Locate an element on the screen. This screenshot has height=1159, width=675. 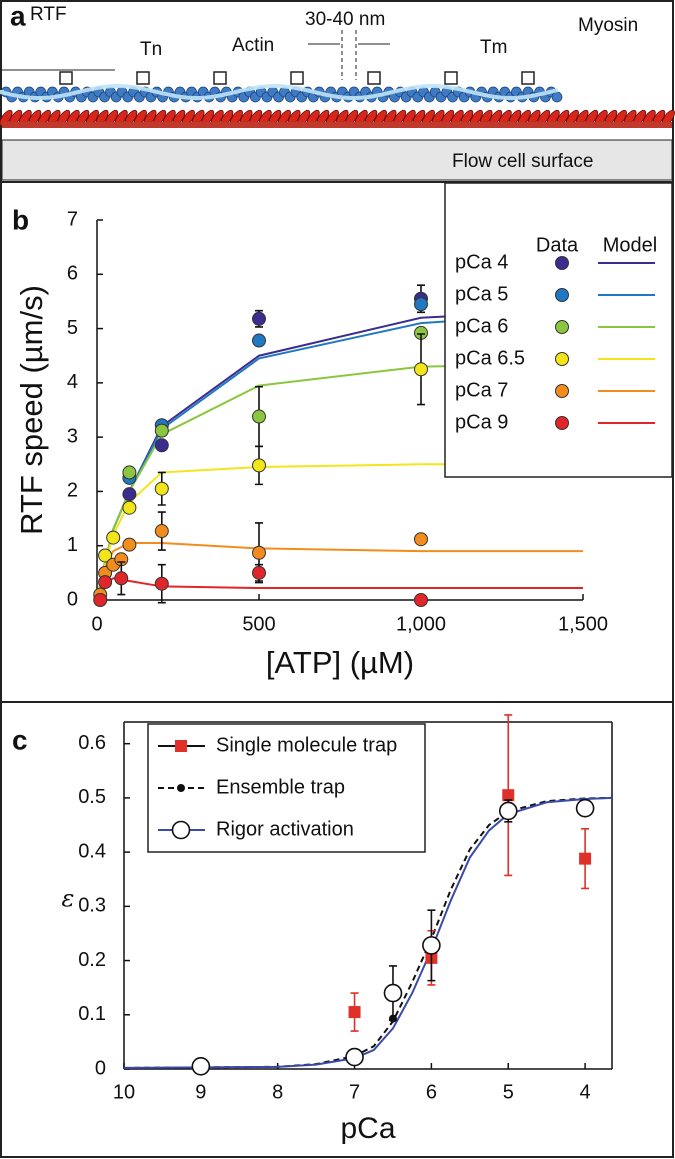
y-tick-label: 0.6 is located at coordinates (92, 743).